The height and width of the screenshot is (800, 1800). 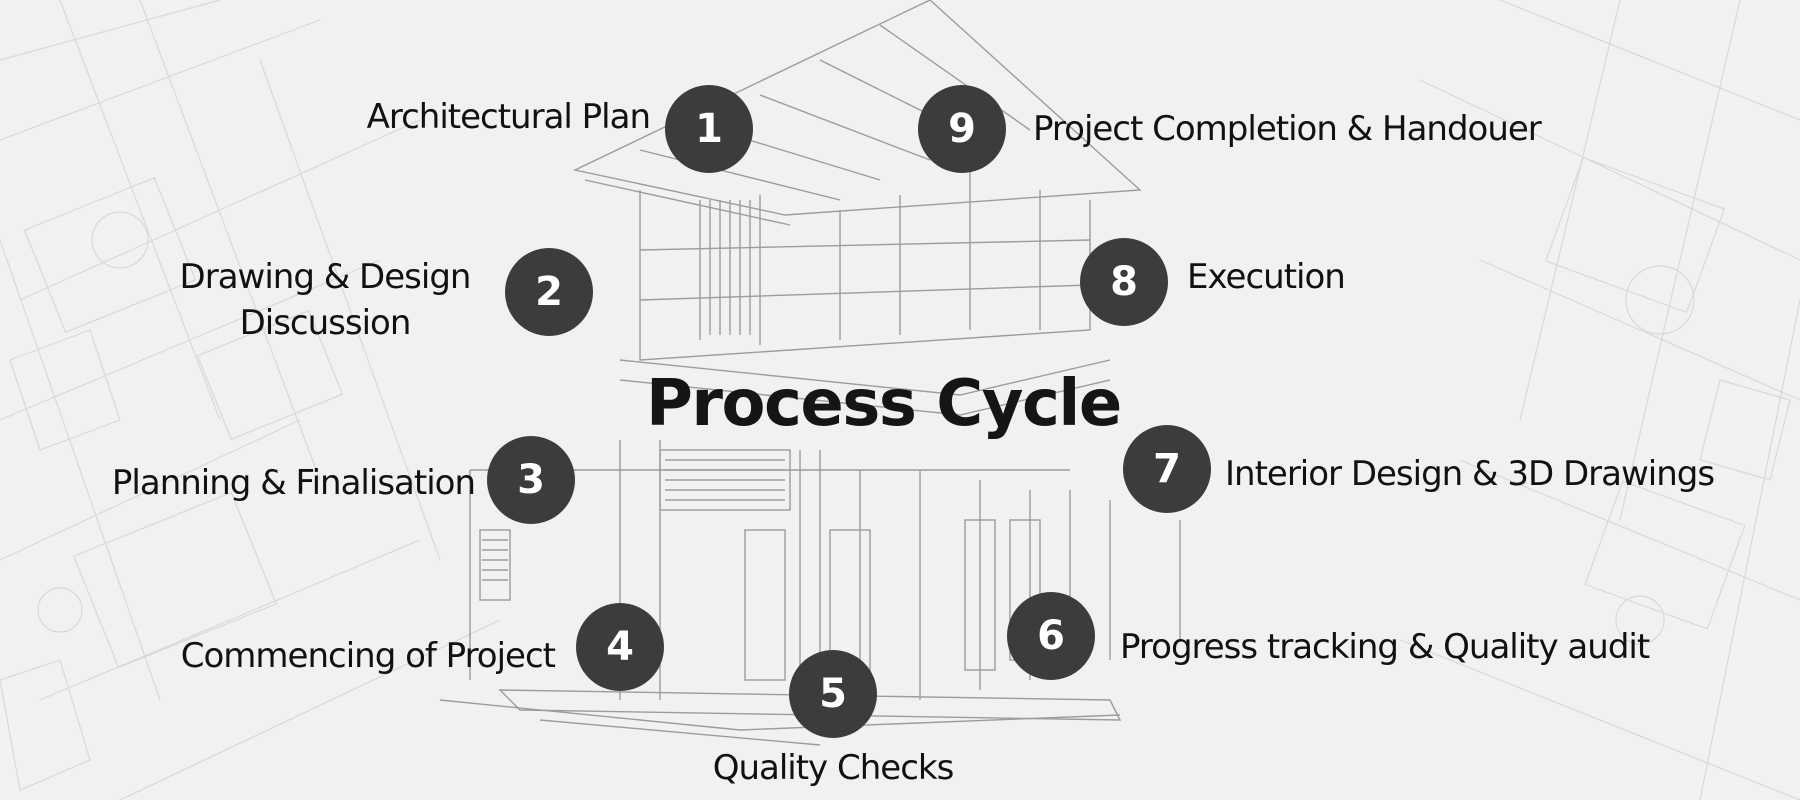 What do you see at coordinates (884, 404) in the screenshot?
I see `page-title: Process Cycle` at bounding box center [884, 404].